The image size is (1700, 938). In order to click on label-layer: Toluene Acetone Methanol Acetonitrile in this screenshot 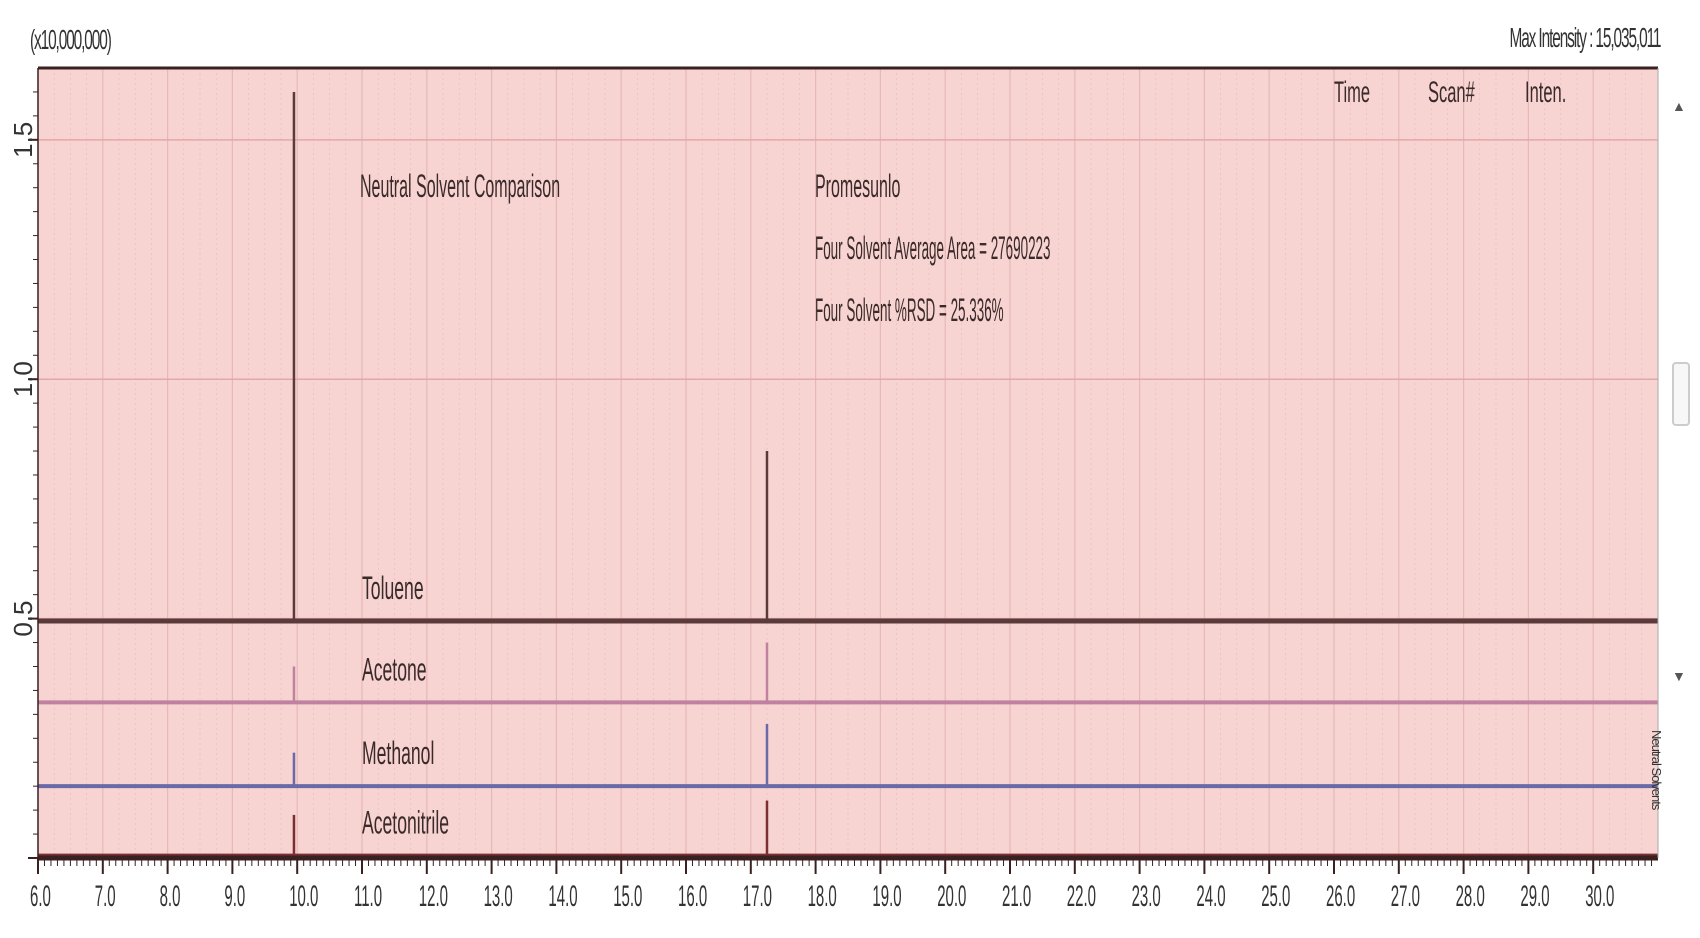, I will do `click(405, 706)`.